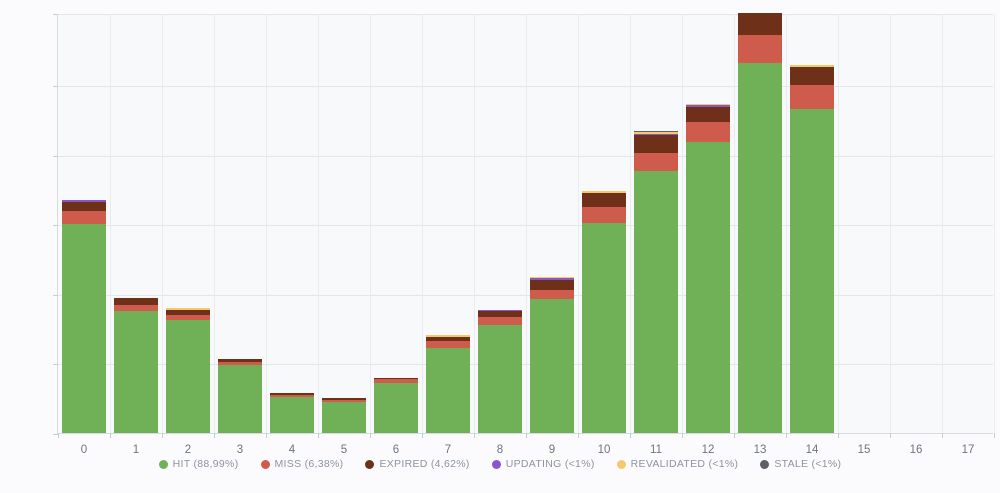  I want to click on legend-item-updating: UPDATING (<1%), so click(543, 464).